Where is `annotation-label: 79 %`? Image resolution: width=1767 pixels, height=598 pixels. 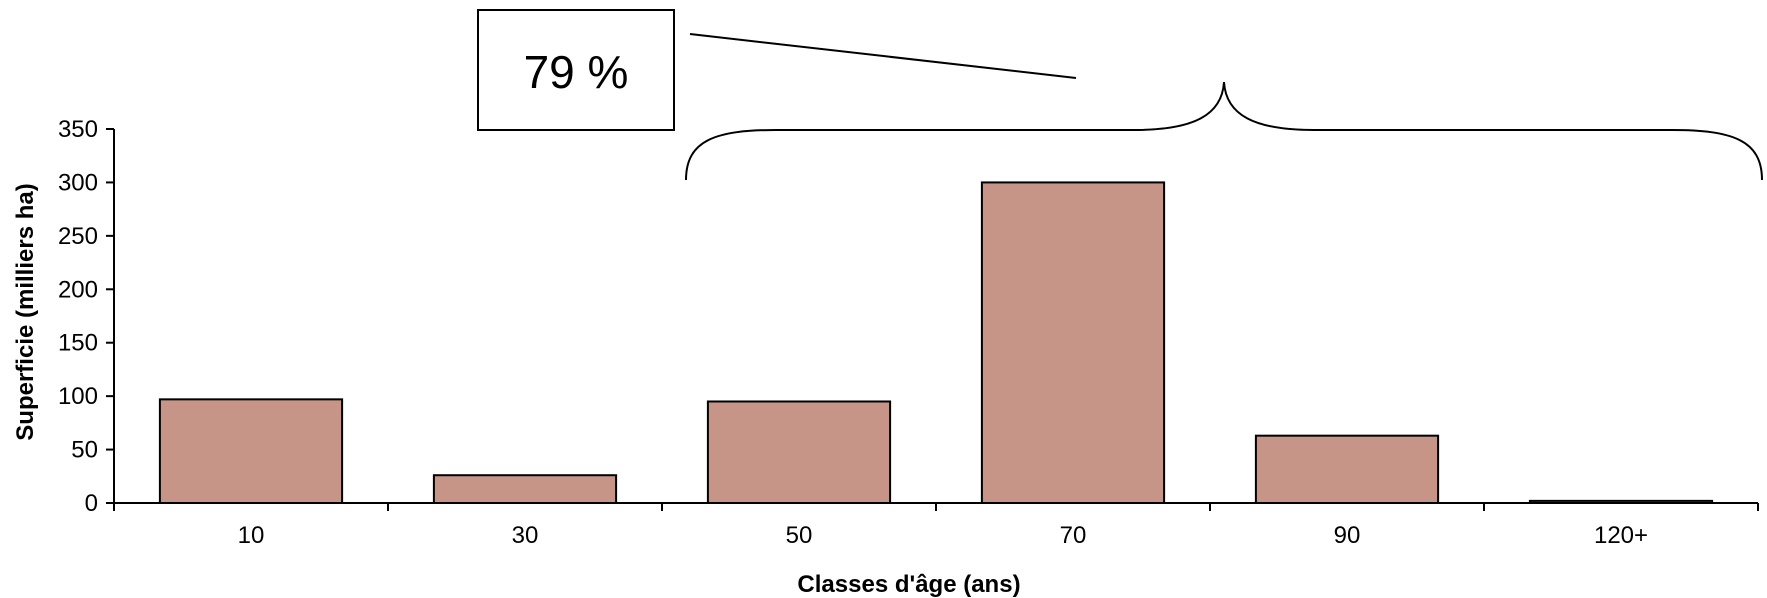 annotation-label: 79 % is located at coordinates (576, 72).